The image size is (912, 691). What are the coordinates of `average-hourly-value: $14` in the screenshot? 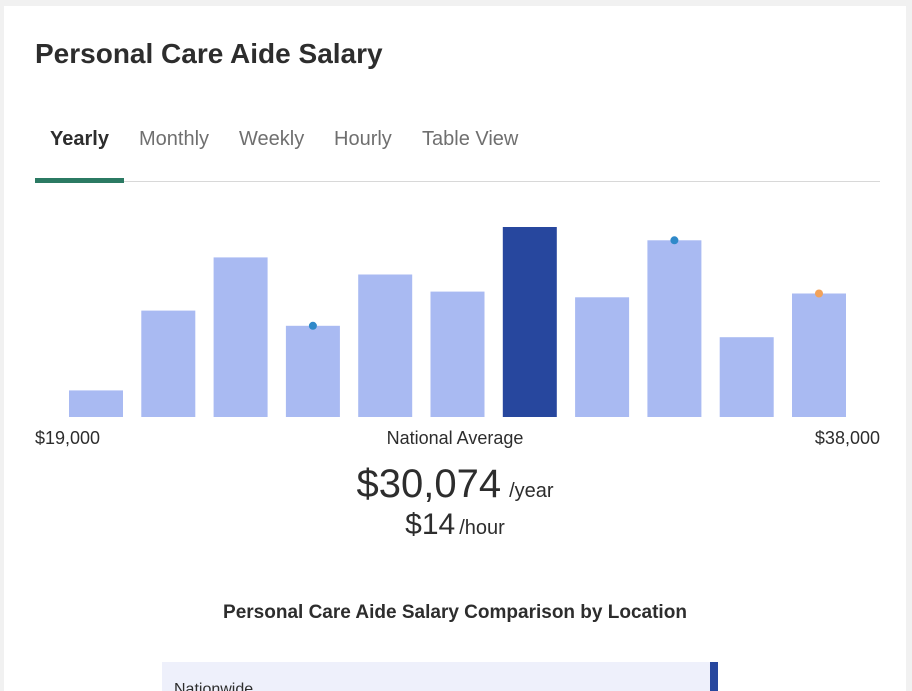 It's located at (430, 524).